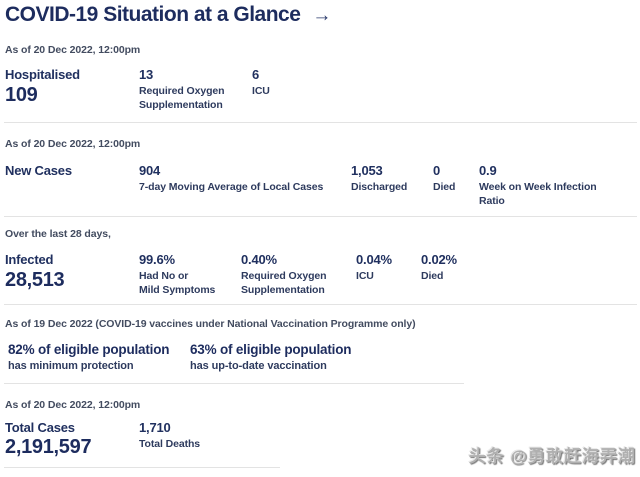 The image size is (640, 477). I want to click on total-cases-value: 2,191,597, so click(48, 447).